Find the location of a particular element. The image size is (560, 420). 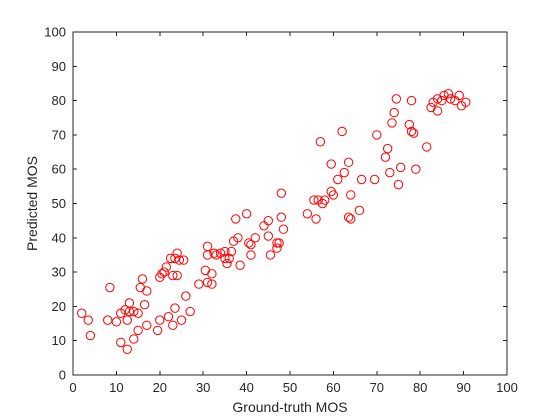

y-tick-label: 10 is located at coordinates (59, 340).